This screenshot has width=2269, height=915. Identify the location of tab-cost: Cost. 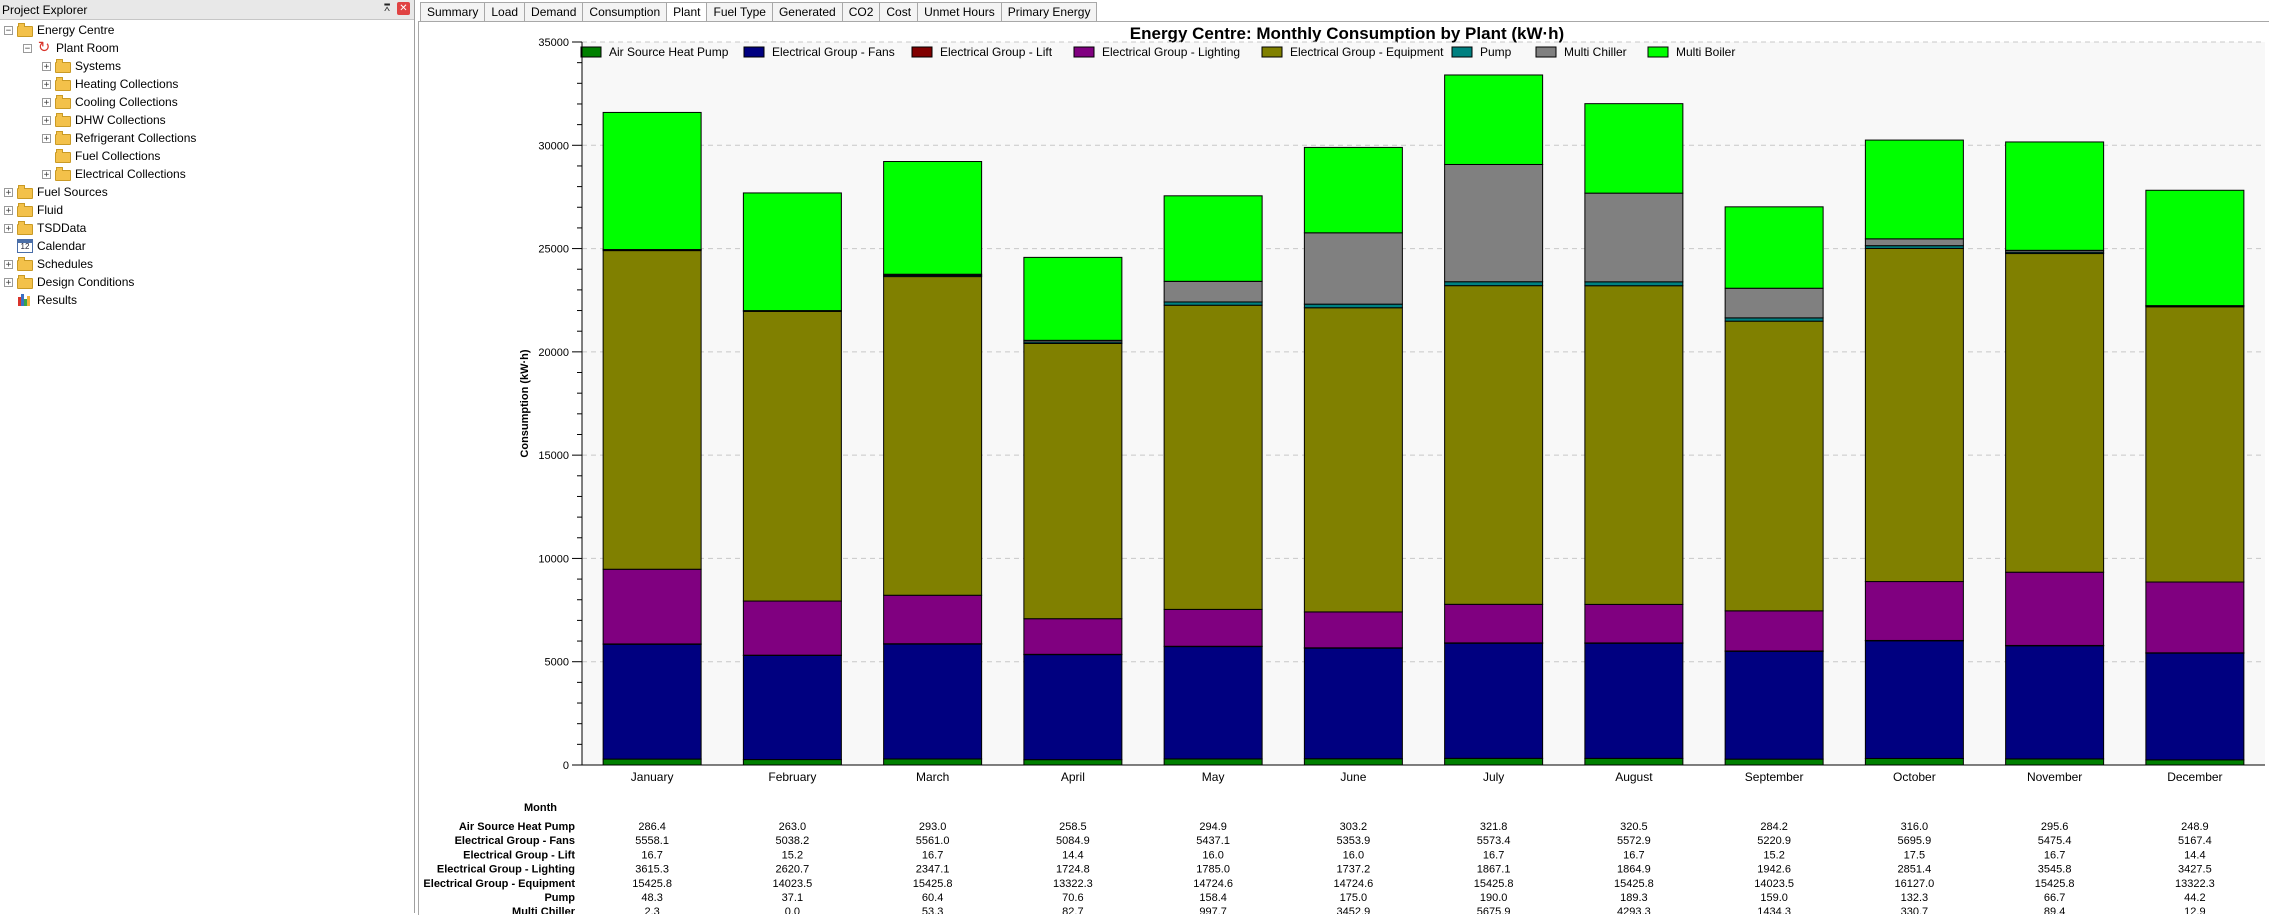
(899, 11).